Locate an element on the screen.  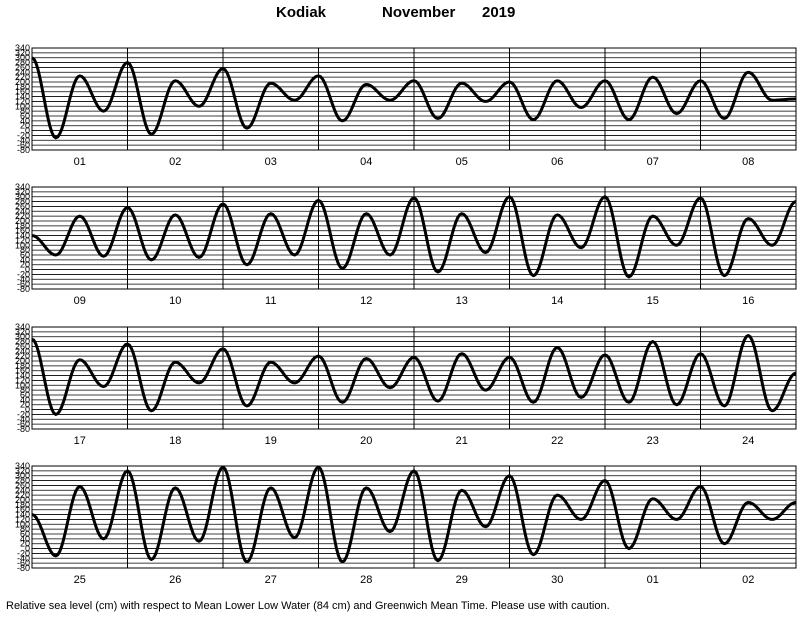
day-label: 09 is located at coordinates (80, 301).